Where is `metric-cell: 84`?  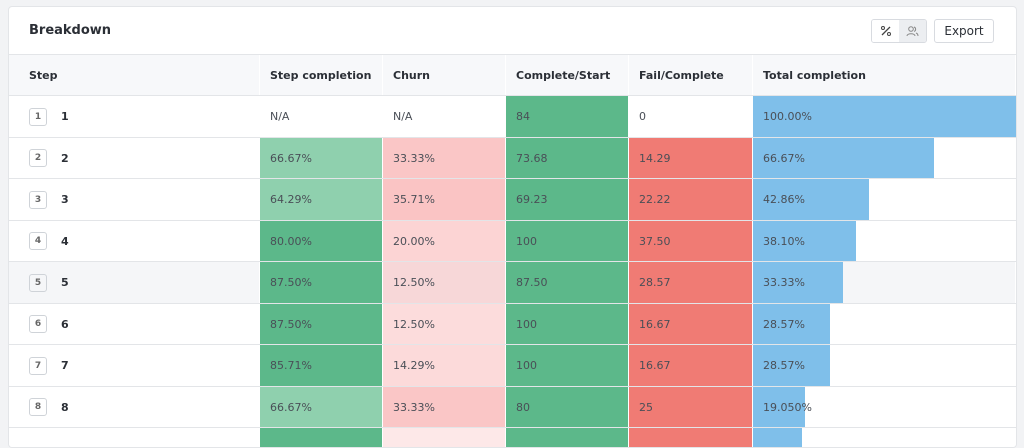
metric-cell: 84 is located at coordinates (567, 117).